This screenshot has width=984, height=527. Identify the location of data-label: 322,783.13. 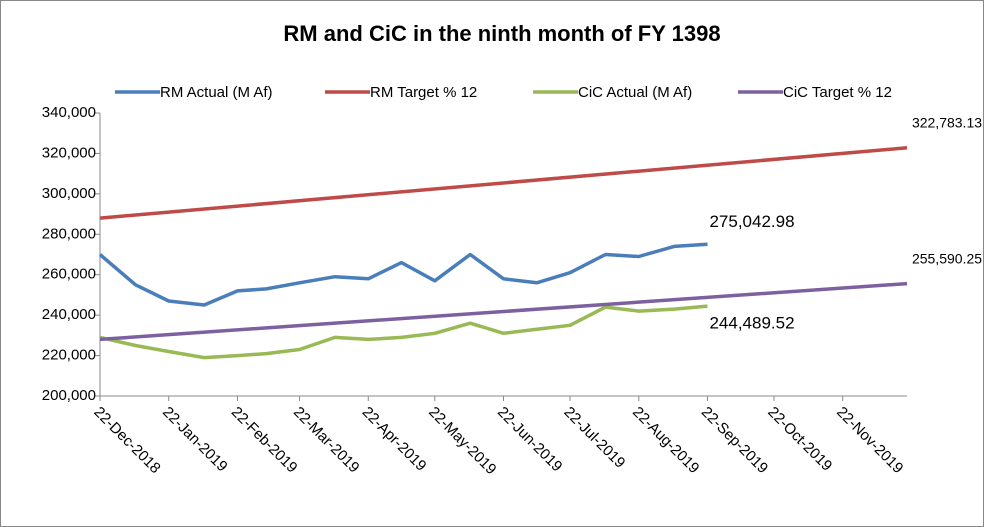
(947, 123).